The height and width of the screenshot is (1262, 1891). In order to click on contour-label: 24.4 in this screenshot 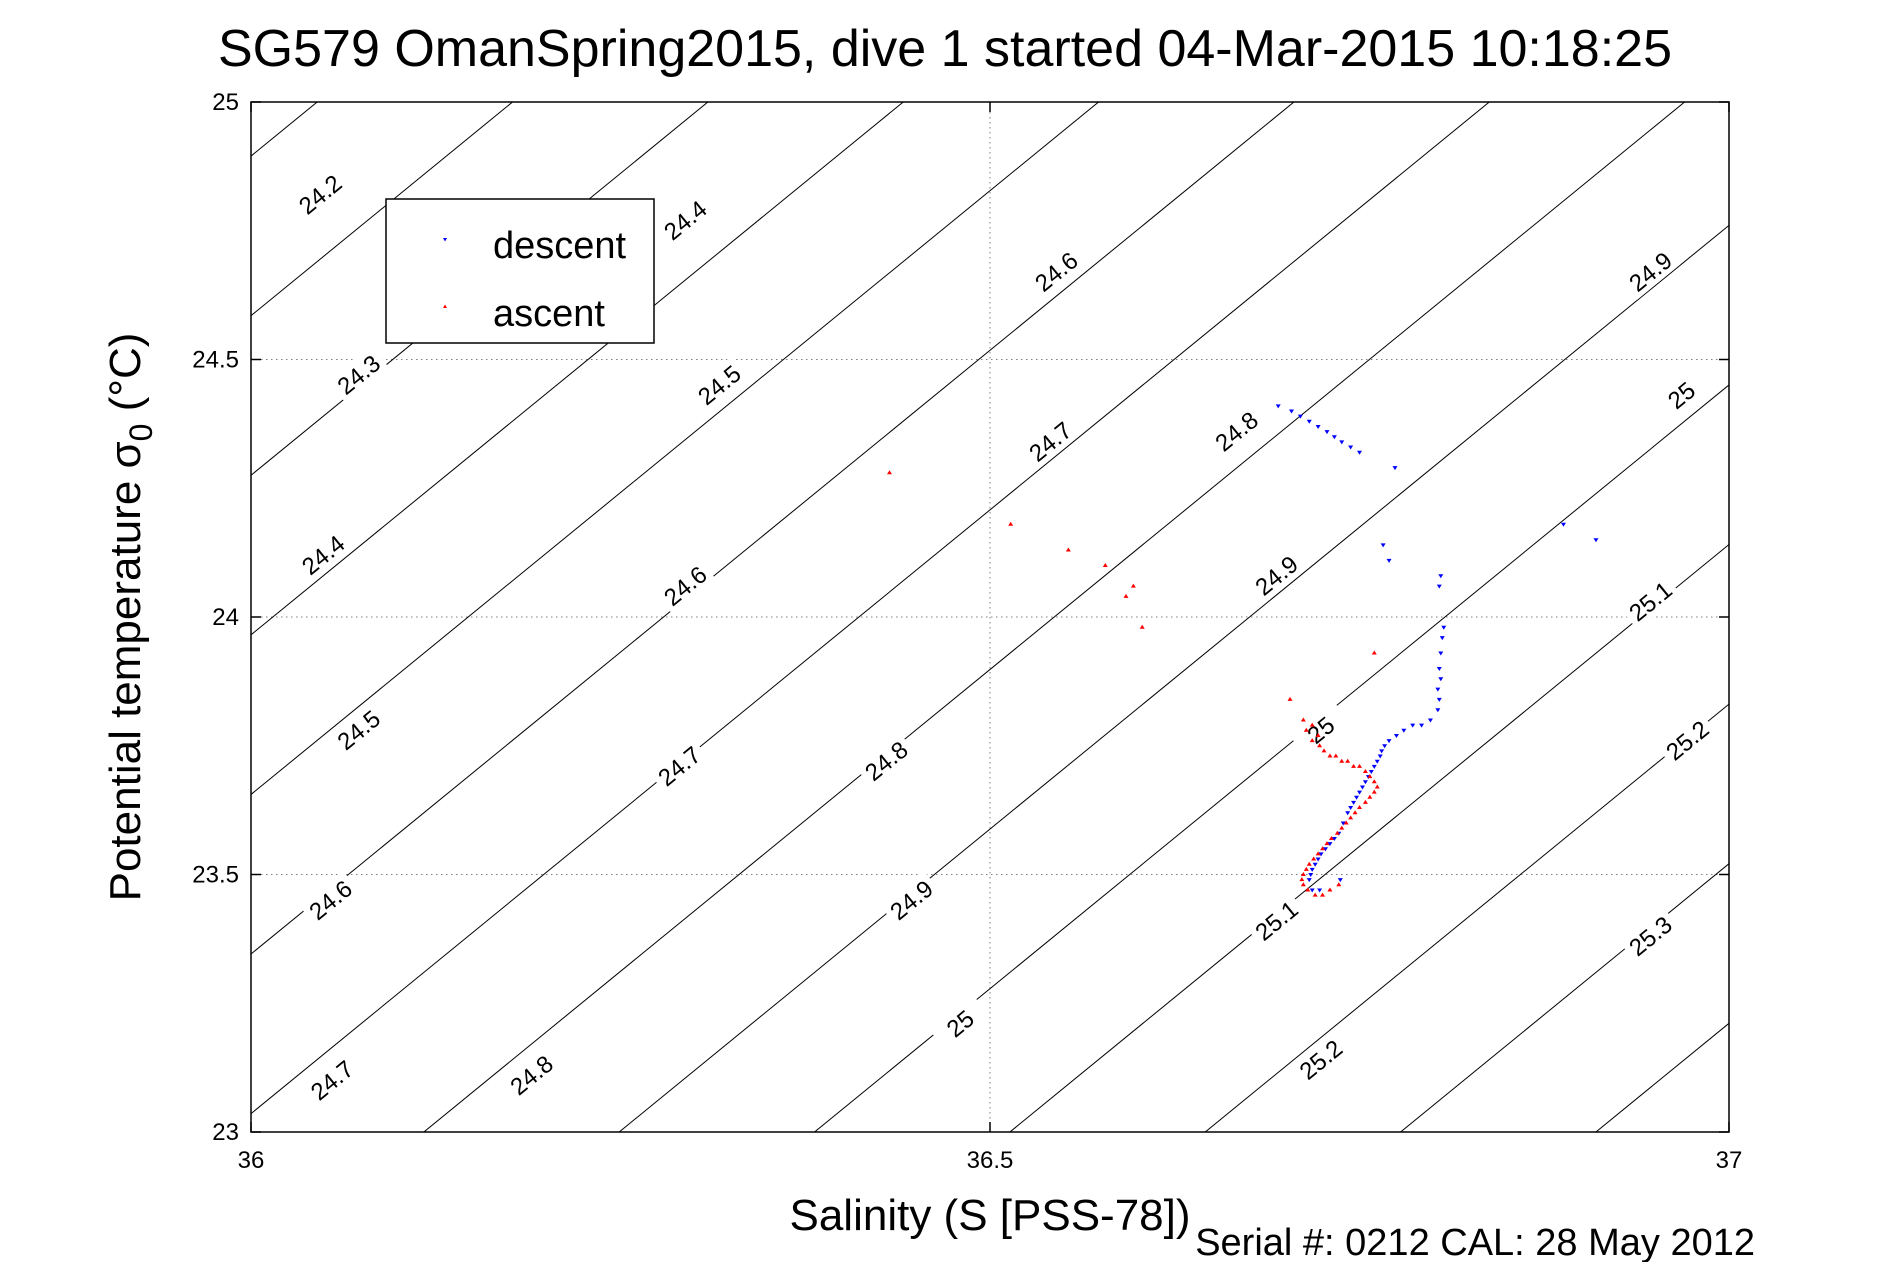, I will do `click(323, 554)`.